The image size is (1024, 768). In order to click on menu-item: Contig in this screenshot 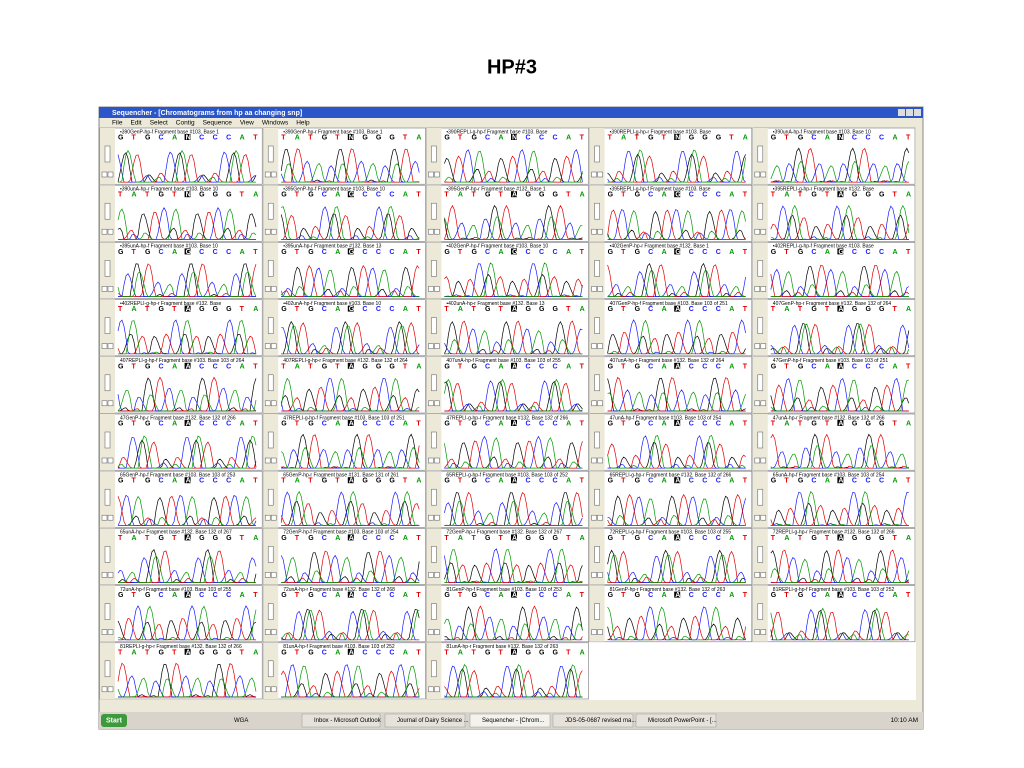, I will do `click(185, 123)`.